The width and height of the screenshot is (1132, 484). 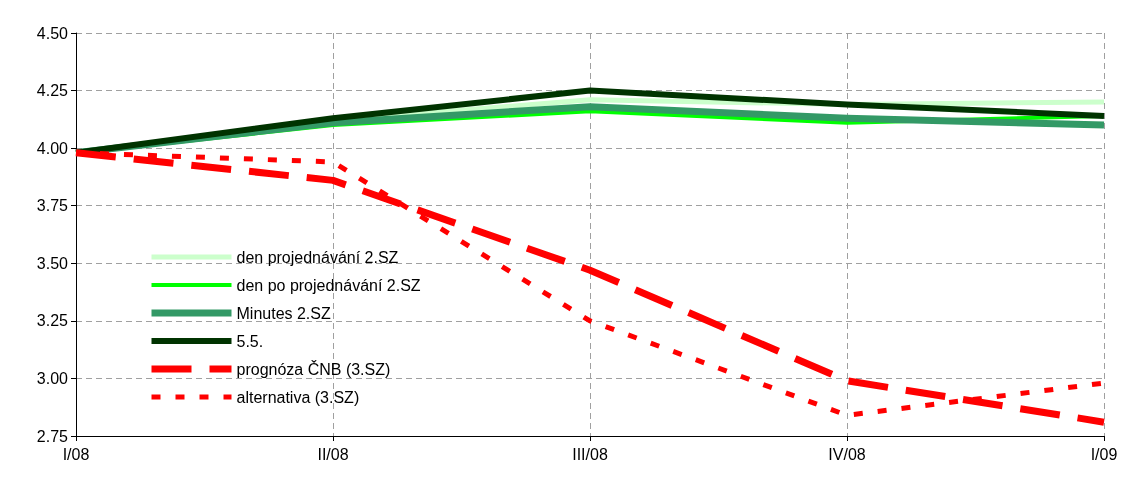 I want to click on x-tick-label: I/09, so click(x=1104, y=454).